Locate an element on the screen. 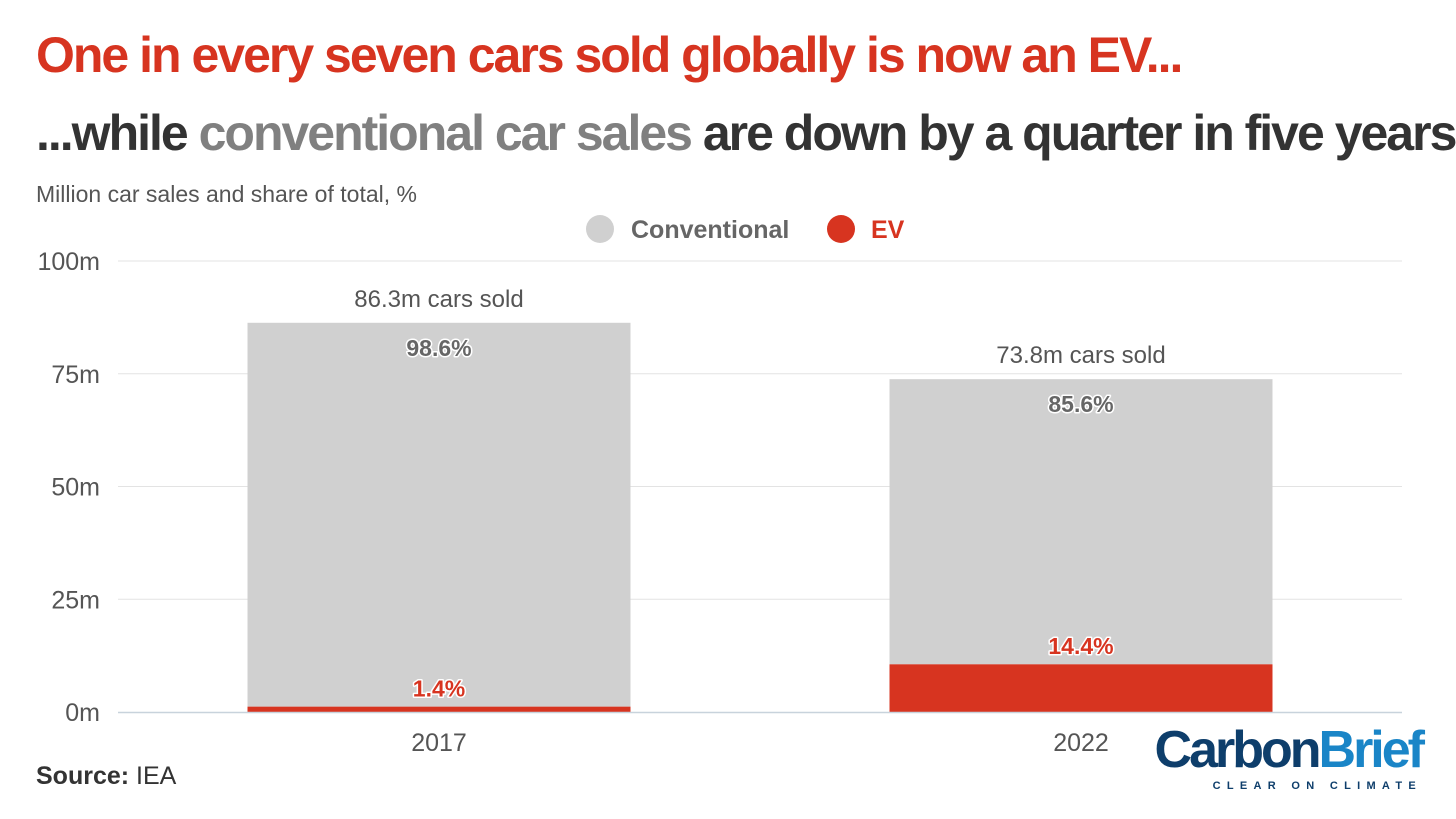  source-text: IEA is located at coordinates (156, 776).